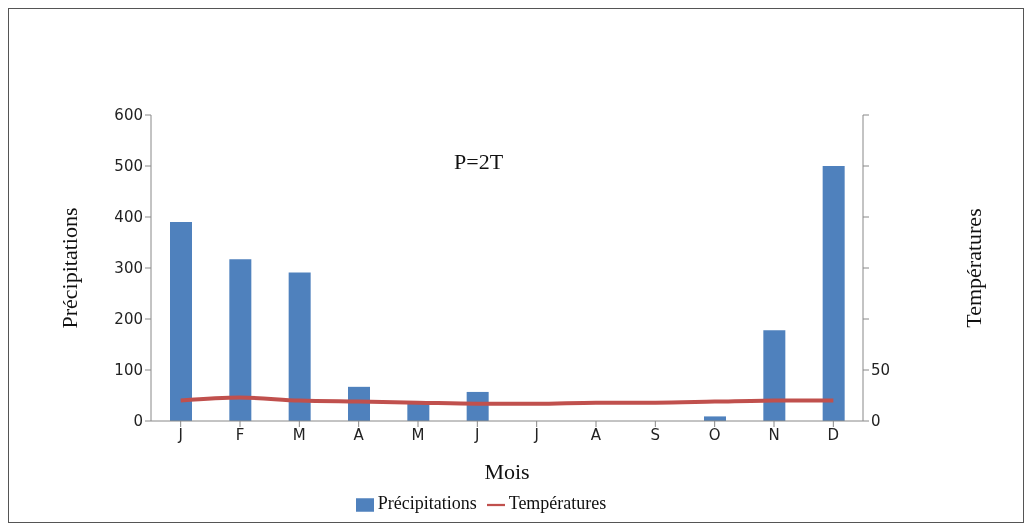 This screenshot has height=531, width=1032. I want to click on x-tick-label: F, so click(240, 434).